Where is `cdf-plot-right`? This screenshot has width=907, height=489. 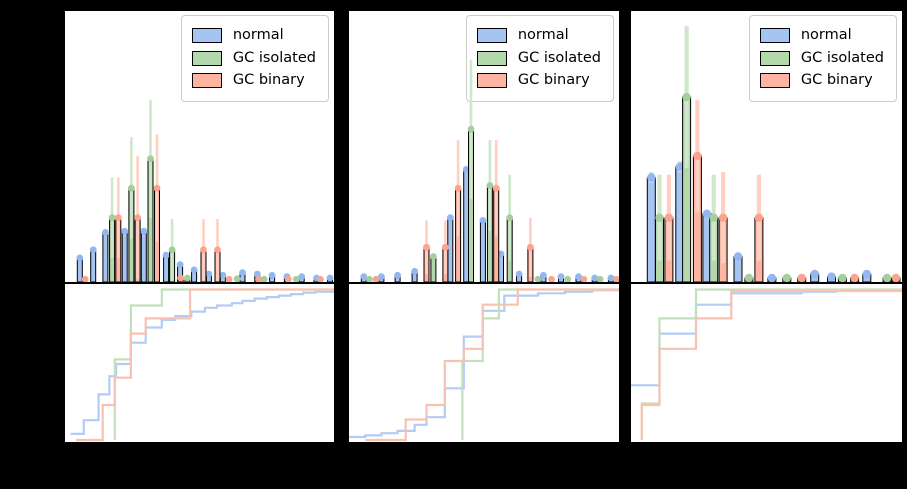
cdf-plot-right is located at coordinates (766, 364).